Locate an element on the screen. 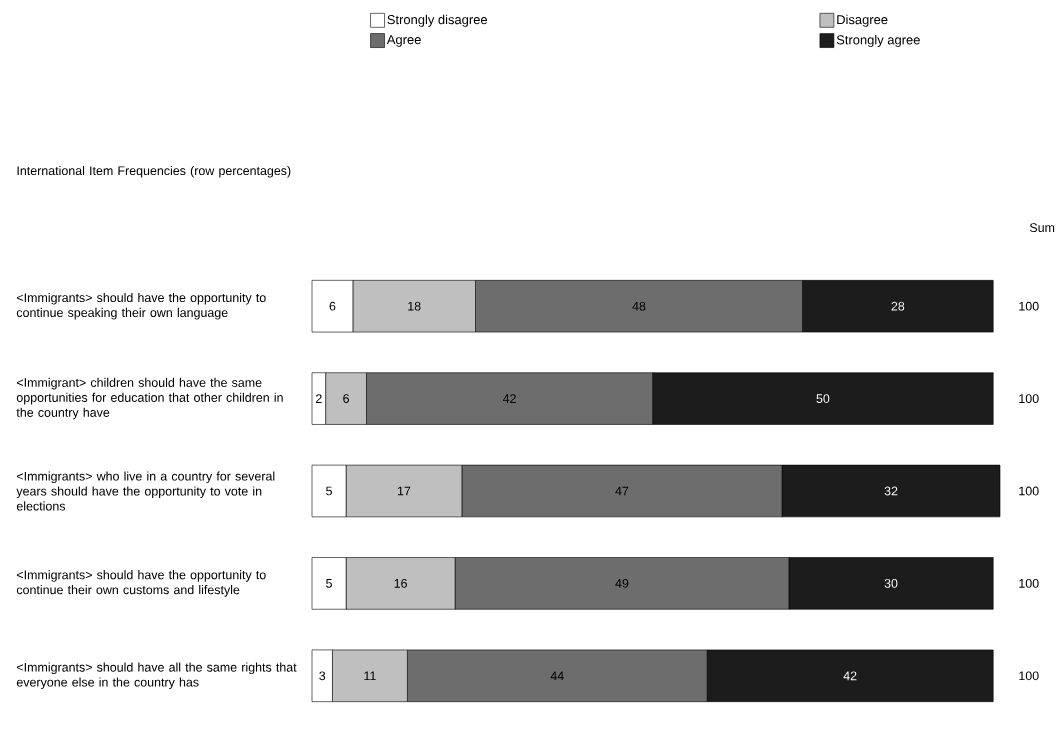  legend-label: Agree is located at coordinates (403, 41).